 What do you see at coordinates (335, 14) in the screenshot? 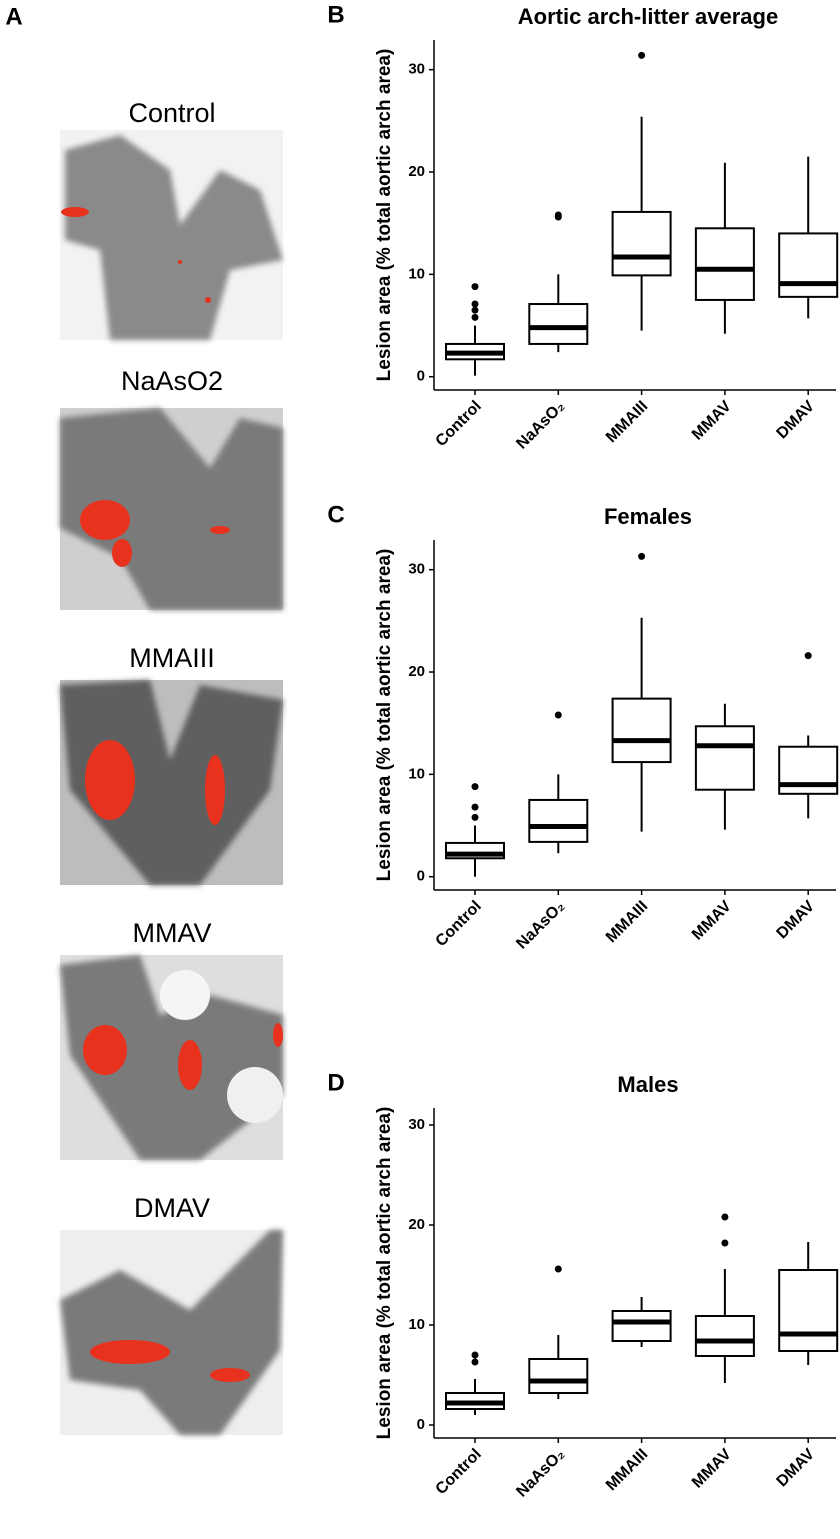
I see `panel-label: B` at bounding box center [335, 14].